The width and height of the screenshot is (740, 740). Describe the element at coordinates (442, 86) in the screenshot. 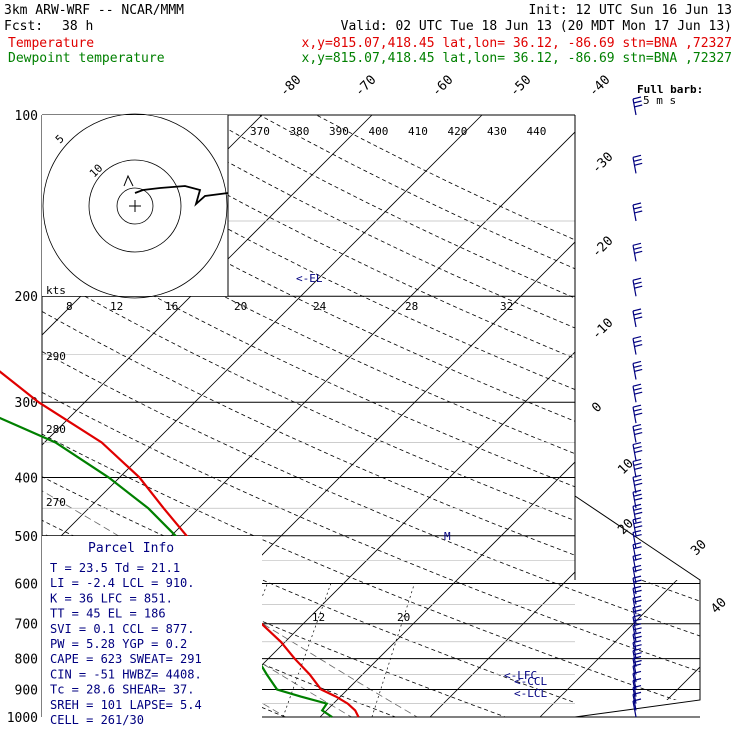

I see `isotherm-label: -60` at that location.